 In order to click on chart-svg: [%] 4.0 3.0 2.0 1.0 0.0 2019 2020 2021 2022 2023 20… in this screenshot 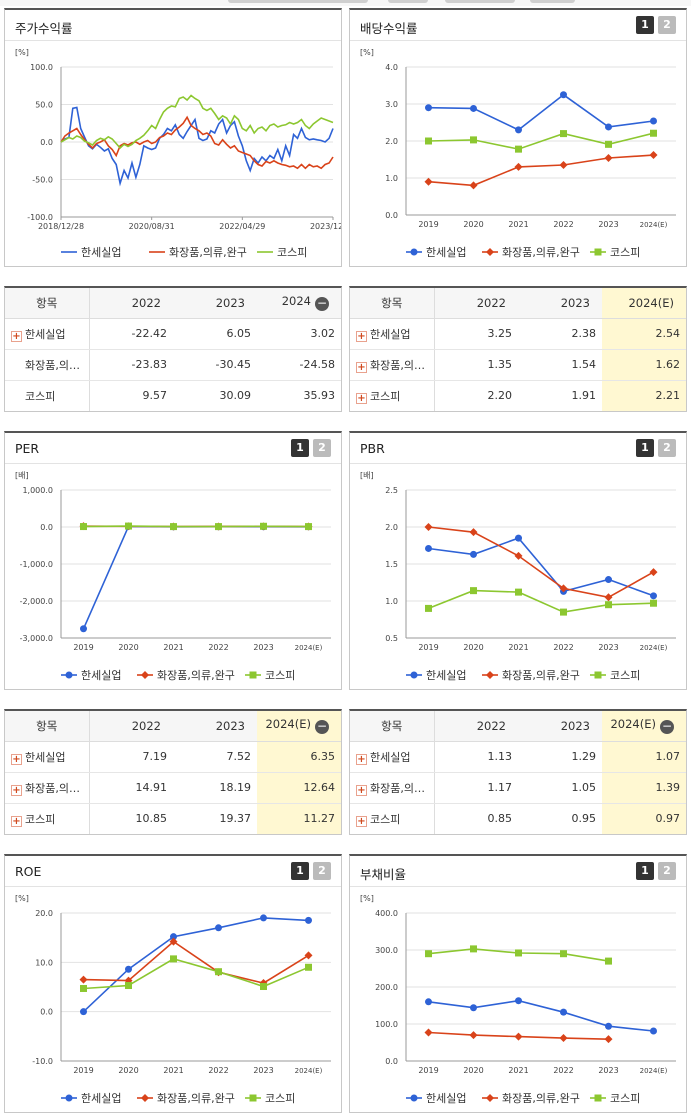, I will do `click(518, 153)`.